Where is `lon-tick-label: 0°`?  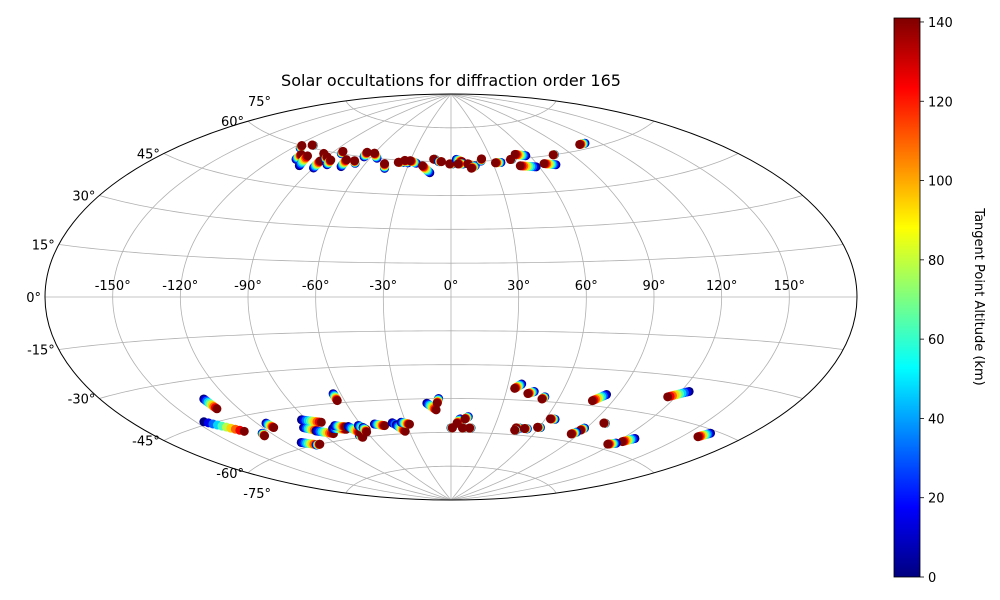
lon-tick-label: 0° is located at coordinates (451, 286).